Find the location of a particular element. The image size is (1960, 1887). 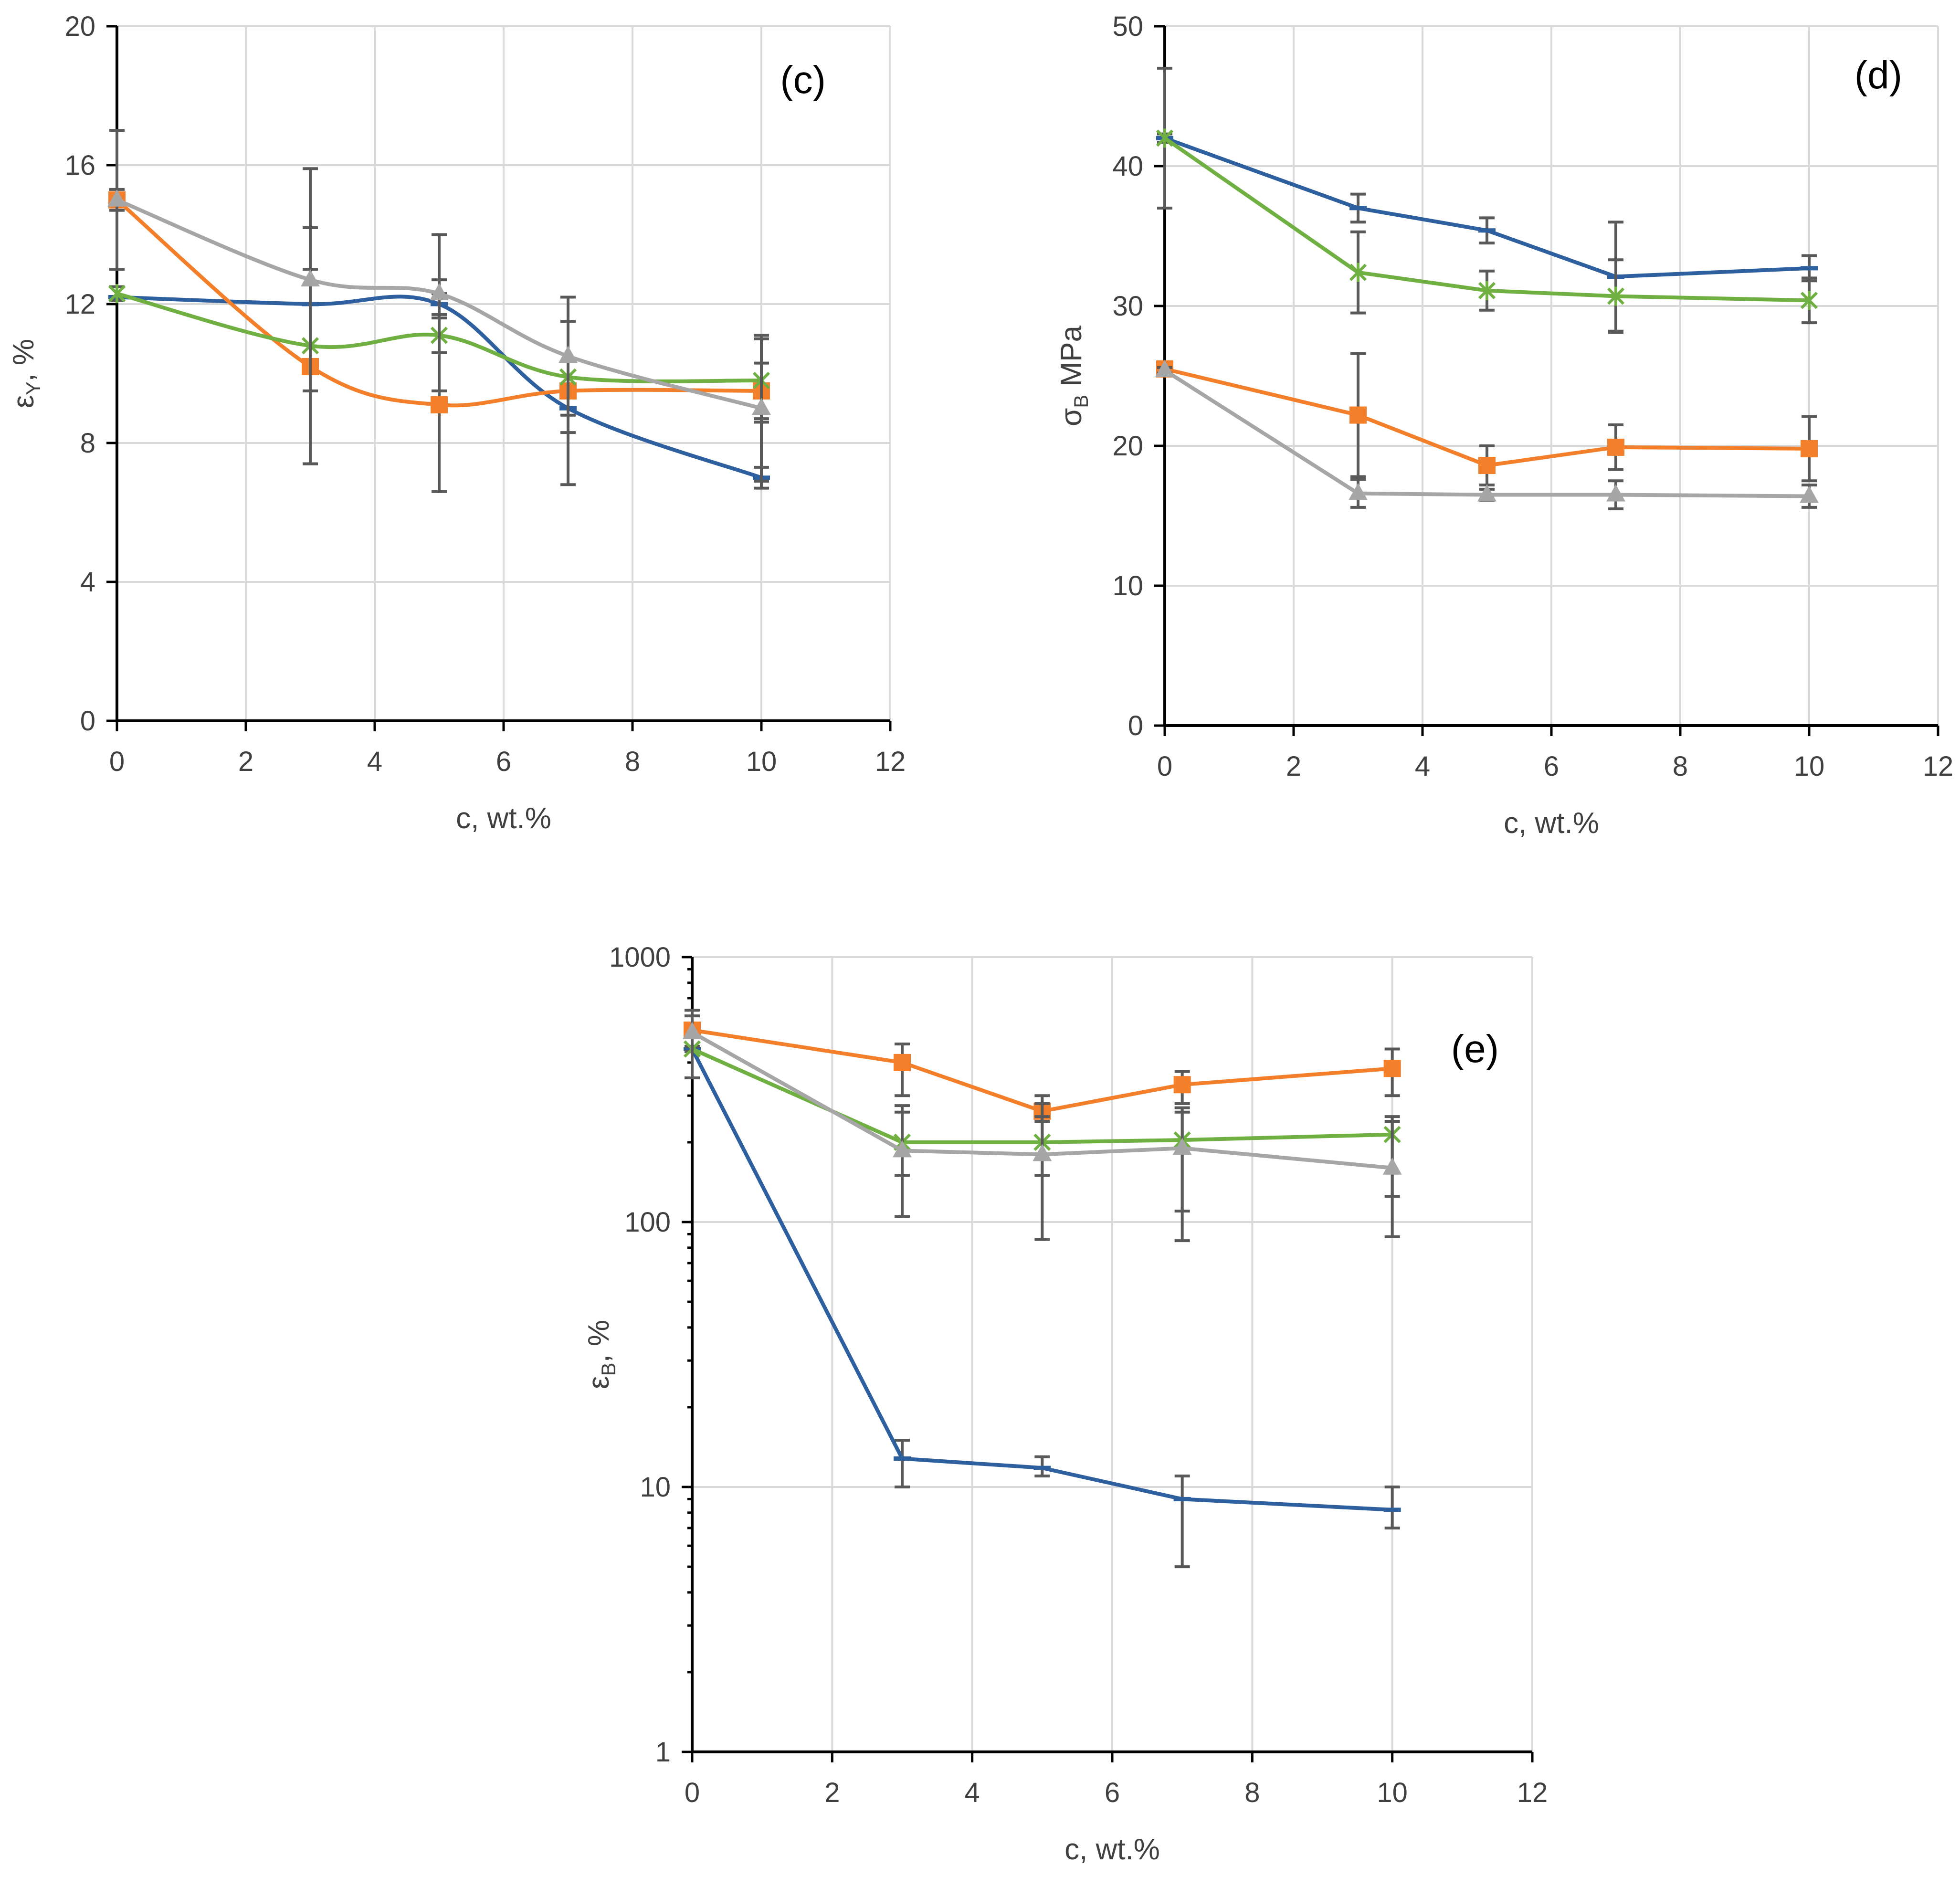

panel-c-x-tick-label-1: 2 is located at coordinates (245, 761).